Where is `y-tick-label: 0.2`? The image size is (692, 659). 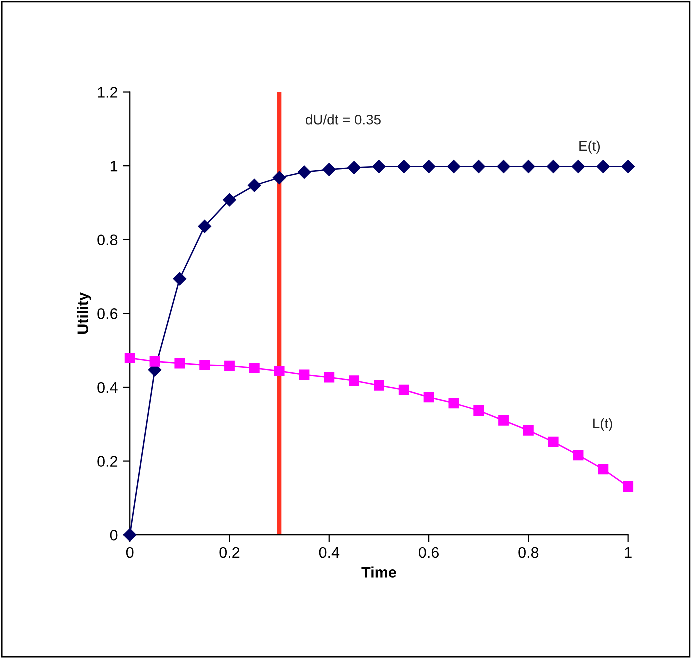 y-tick-label: 0.2 is located at coordinates (108, 461).